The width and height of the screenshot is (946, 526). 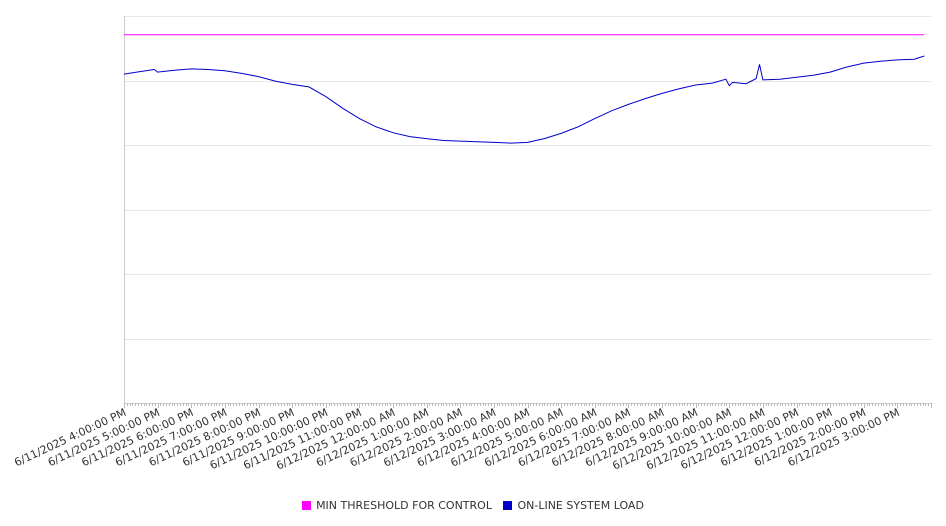 What do you see at coordinates (307, 505) in the screenshot?
I see `legend-swatch-min-threshold` at bounding box center [307, 505].